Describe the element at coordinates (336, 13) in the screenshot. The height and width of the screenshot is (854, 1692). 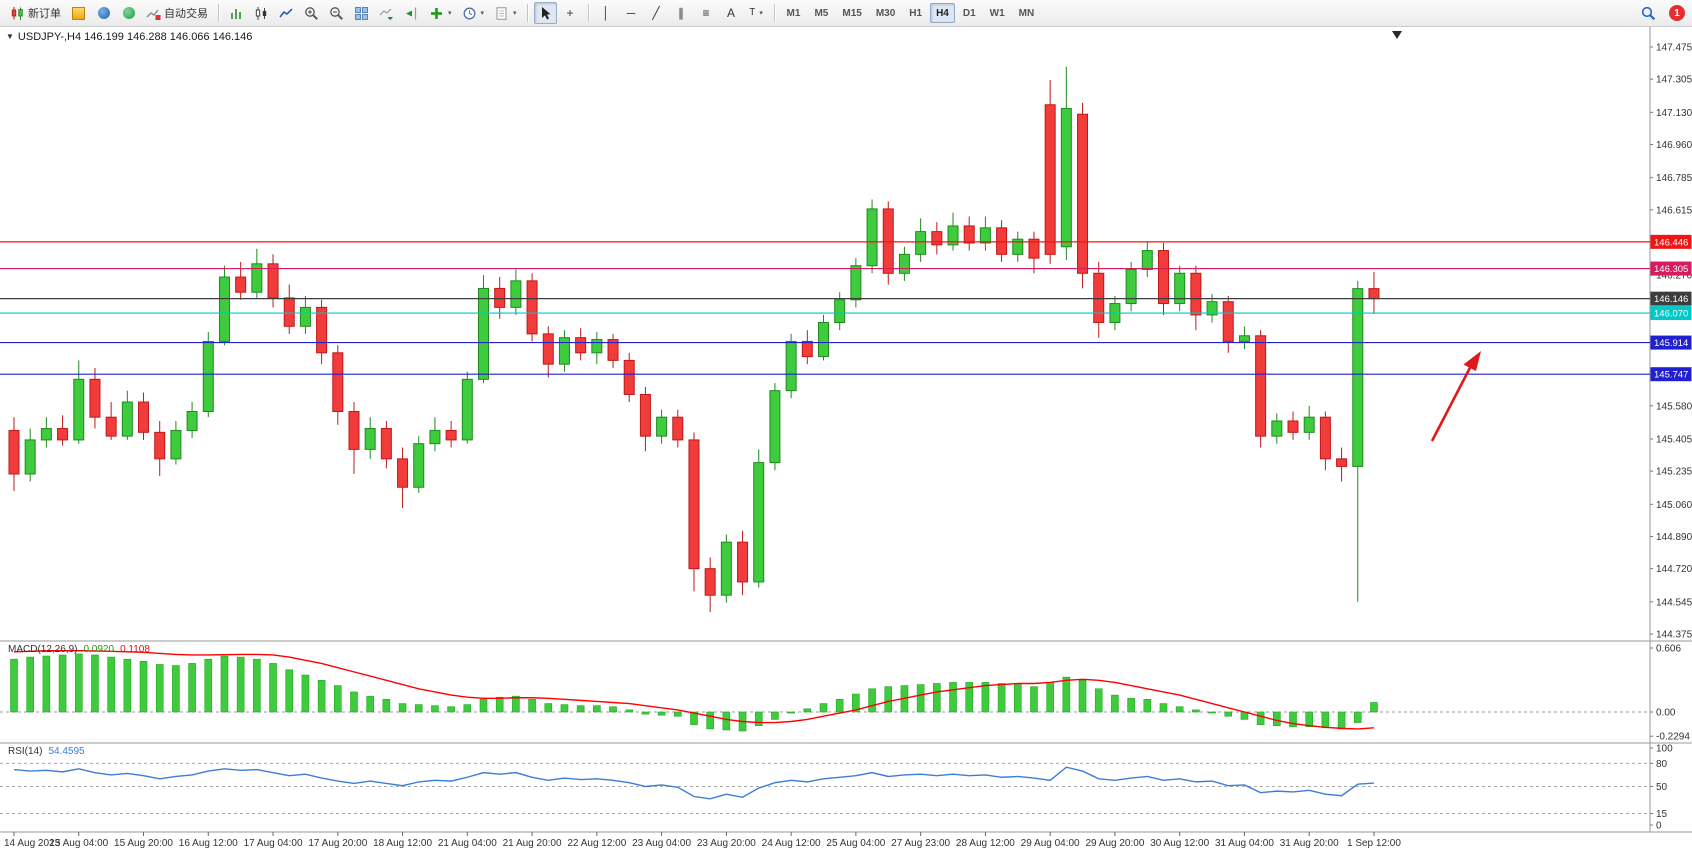
I see `zoom-out-button` at that location.